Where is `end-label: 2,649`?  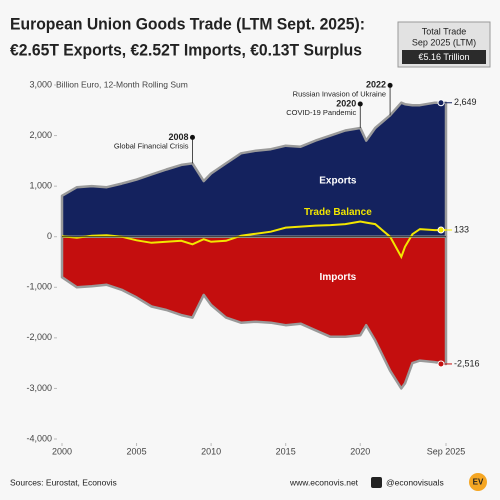
end-label: 2,649 is located at coordinates (465, 102).